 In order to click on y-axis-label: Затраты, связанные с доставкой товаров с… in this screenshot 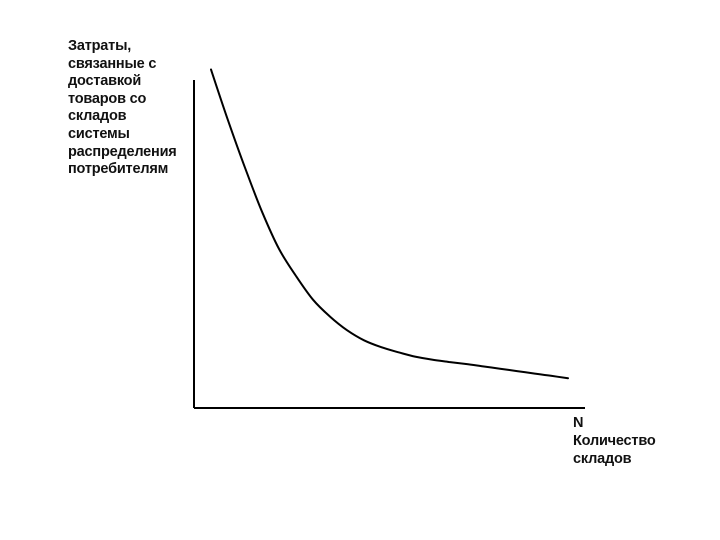, I will do `click(138, 108)`.